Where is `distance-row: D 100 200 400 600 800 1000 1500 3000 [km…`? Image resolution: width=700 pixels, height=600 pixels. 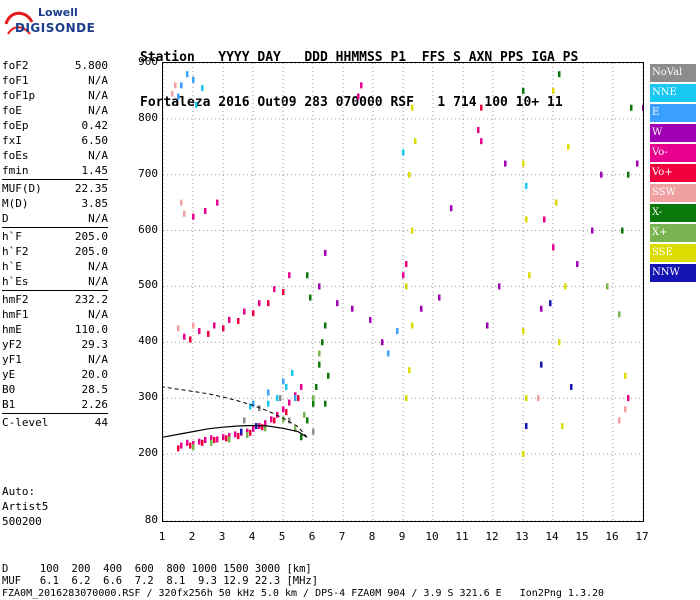 distance-row: D 100 200 400 600 800 1000 1500 3000 [km… is located at coordinates (157, 569).